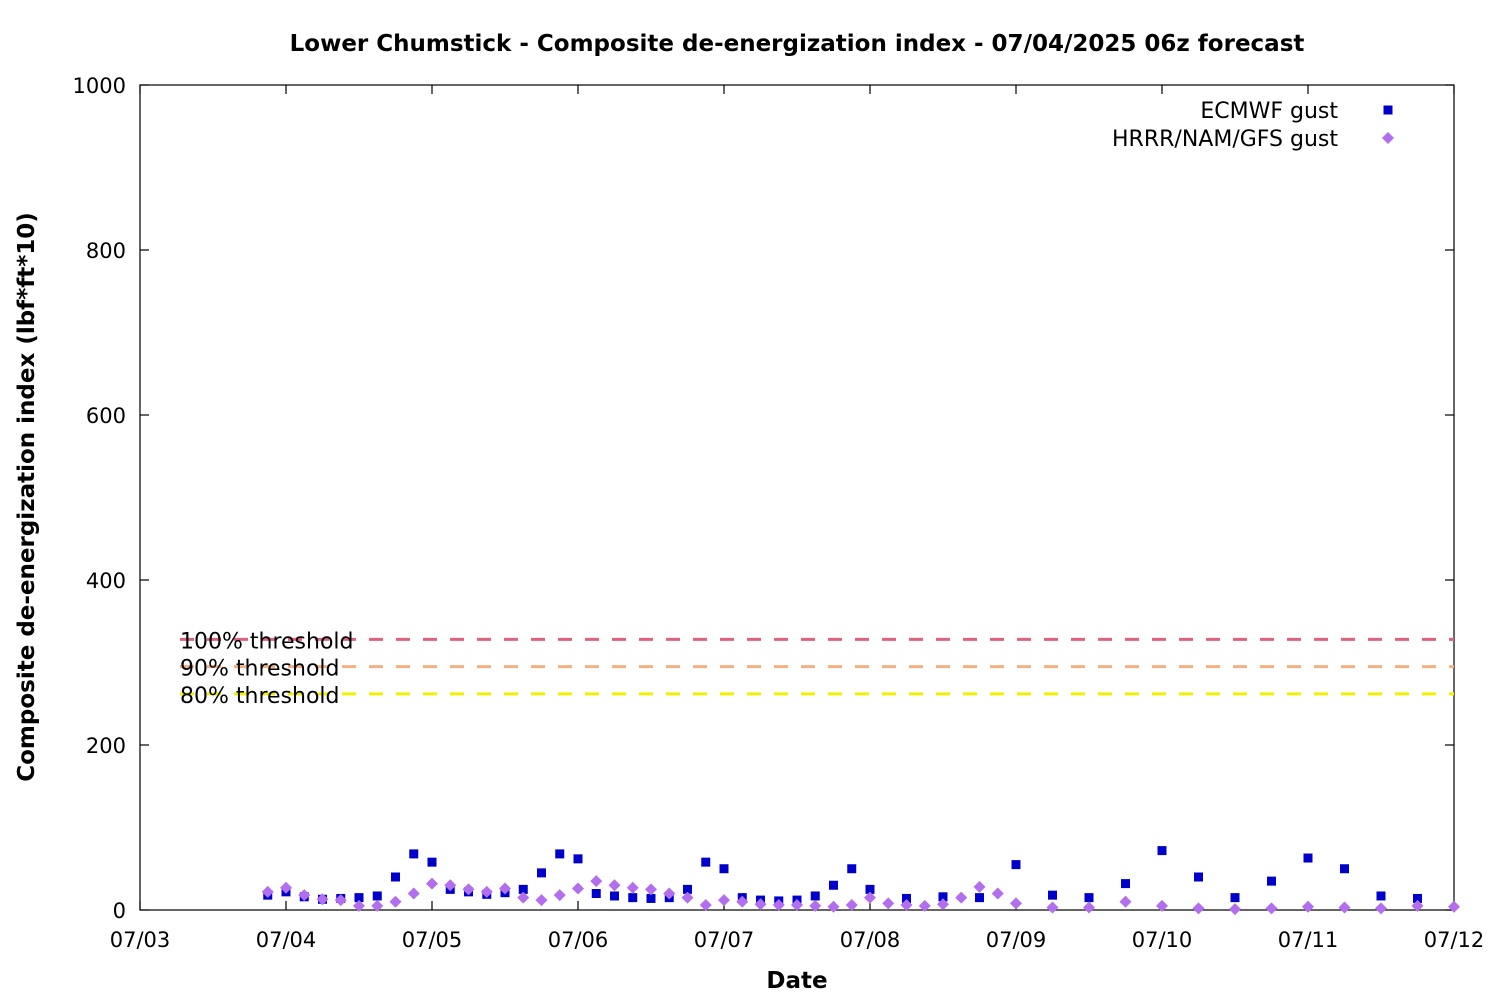  What do you see at coordinates (106, 746) in the screenshot?
I see `y-tick-label: 200` at bounding box center [106, 746].